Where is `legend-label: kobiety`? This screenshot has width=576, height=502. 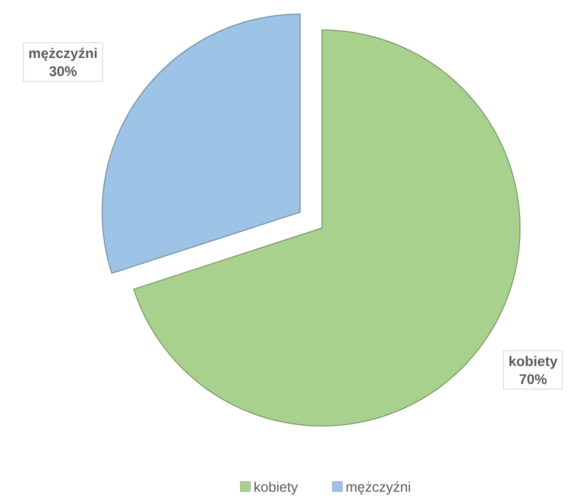 legend-label: kobiety is located at coordinates (276, 488).